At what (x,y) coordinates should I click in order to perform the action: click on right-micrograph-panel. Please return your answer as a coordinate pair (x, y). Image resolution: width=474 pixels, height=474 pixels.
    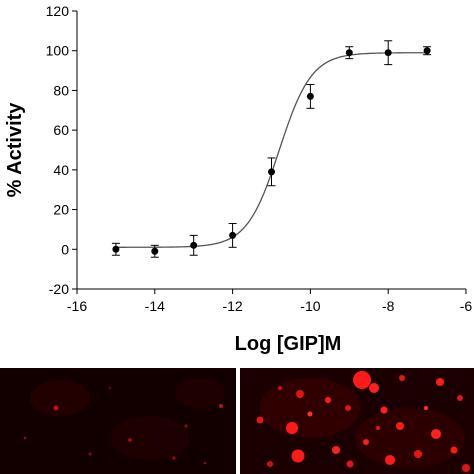
    Looking at the image, I should click on (357, 421).